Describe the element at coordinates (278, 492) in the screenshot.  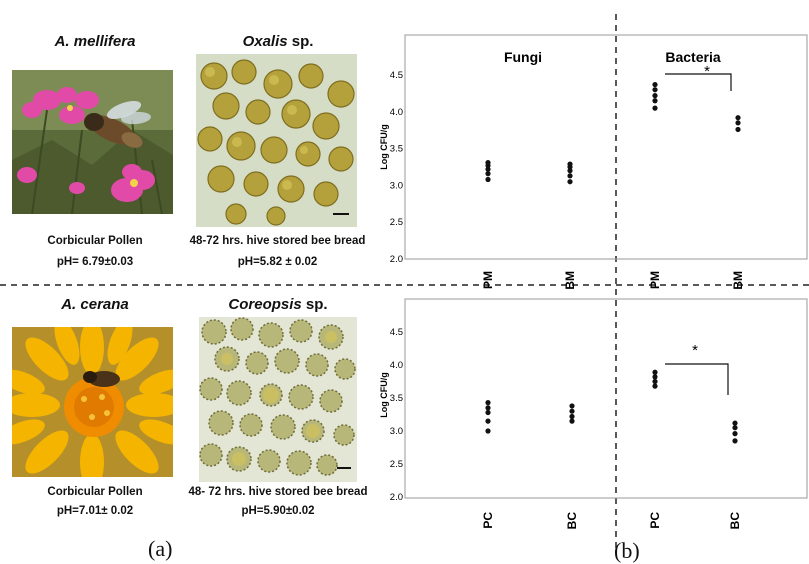
I see `caption-bee-bread-2: 48- 72 hrs. hive stored bee bread` at that location.